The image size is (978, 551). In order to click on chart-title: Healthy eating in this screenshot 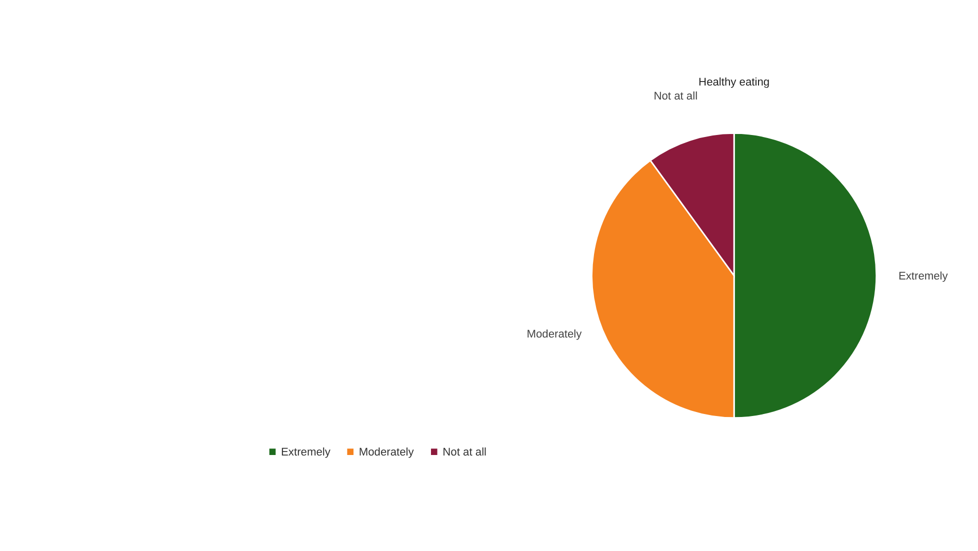, I will do `click(734, 82)`.